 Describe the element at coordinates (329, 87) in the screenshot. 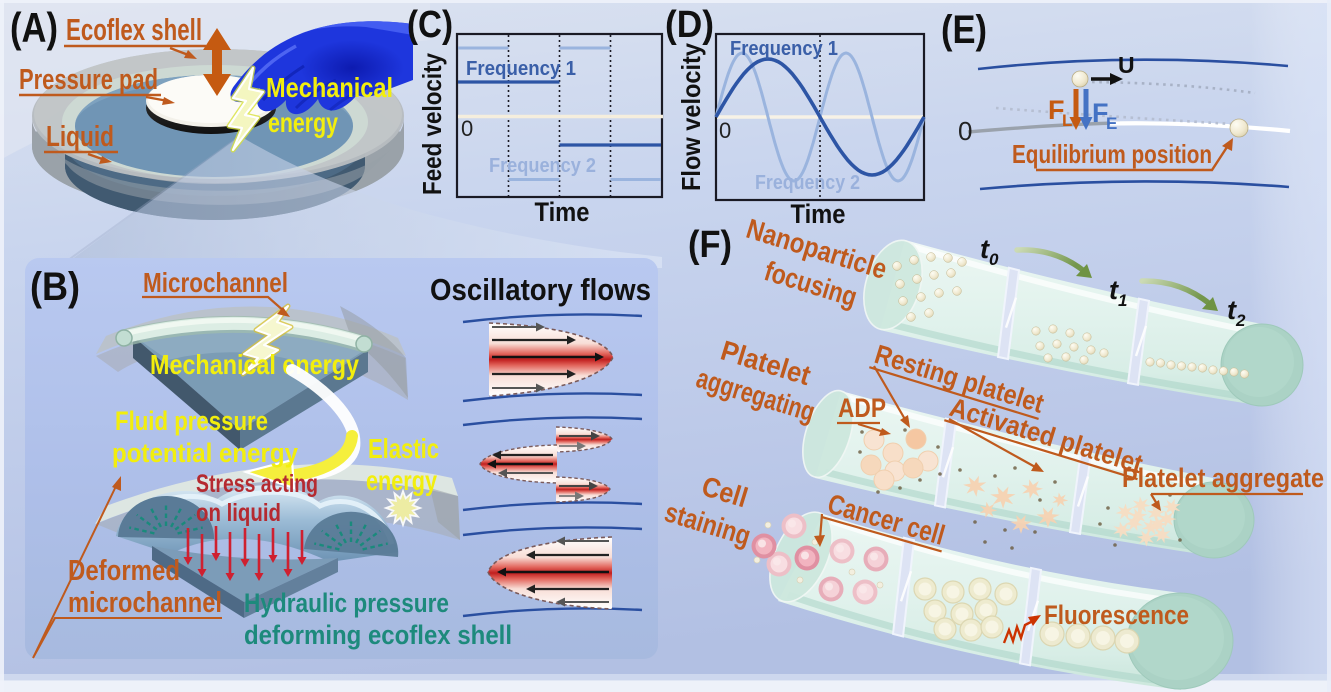

I see `svg-text: Mechanical` at that location.